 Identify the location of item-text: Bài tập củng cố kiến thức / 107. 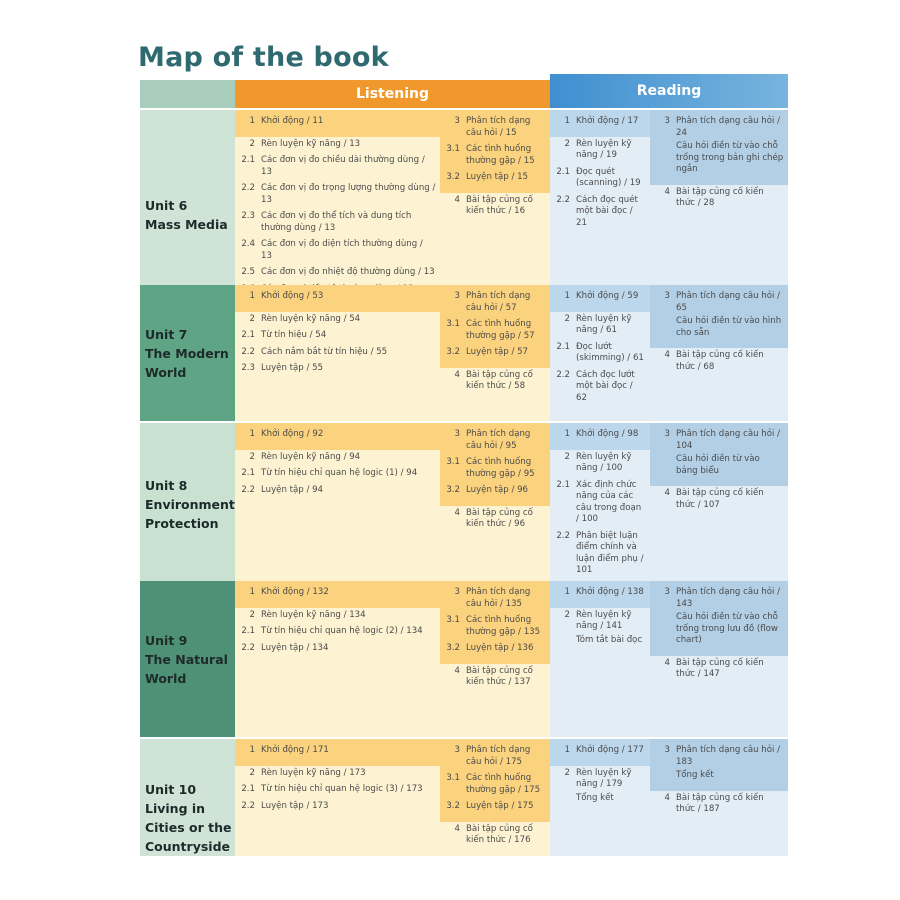
(720, 499).